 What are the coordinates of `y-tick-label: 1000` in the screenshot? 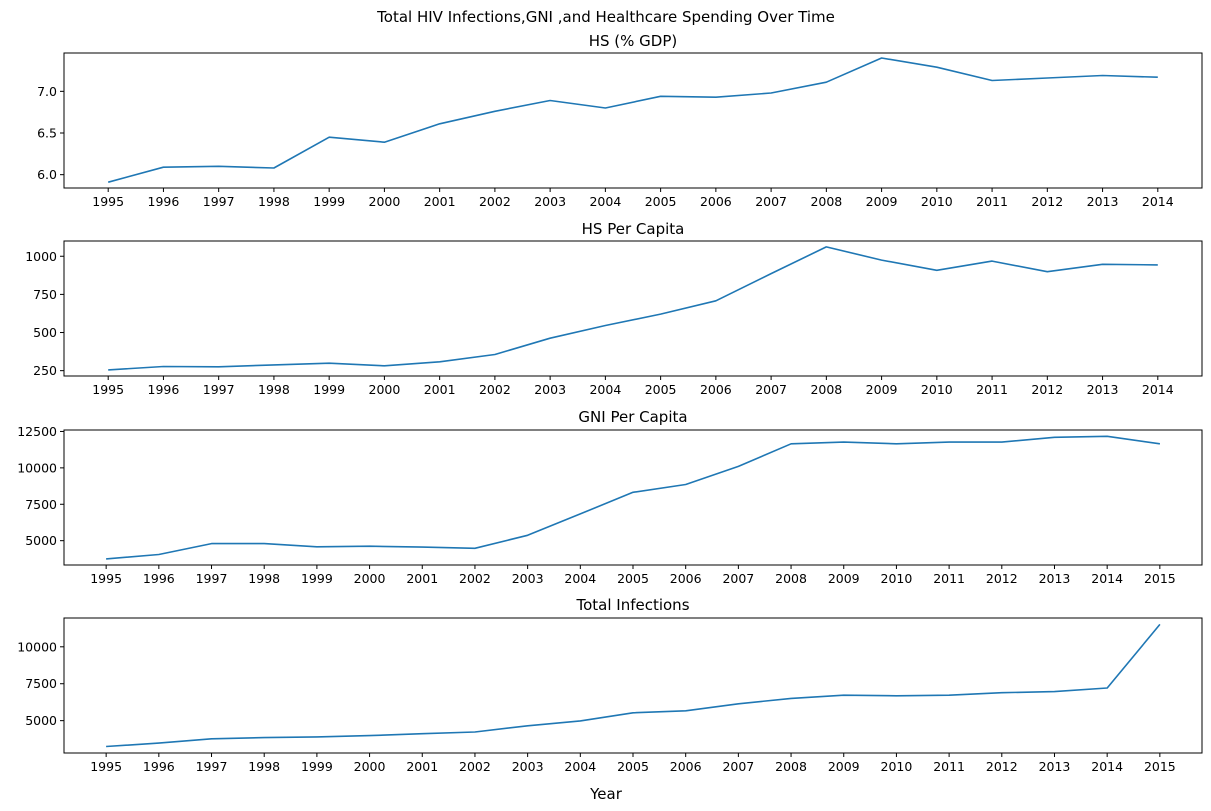 It's located at (41, 256).